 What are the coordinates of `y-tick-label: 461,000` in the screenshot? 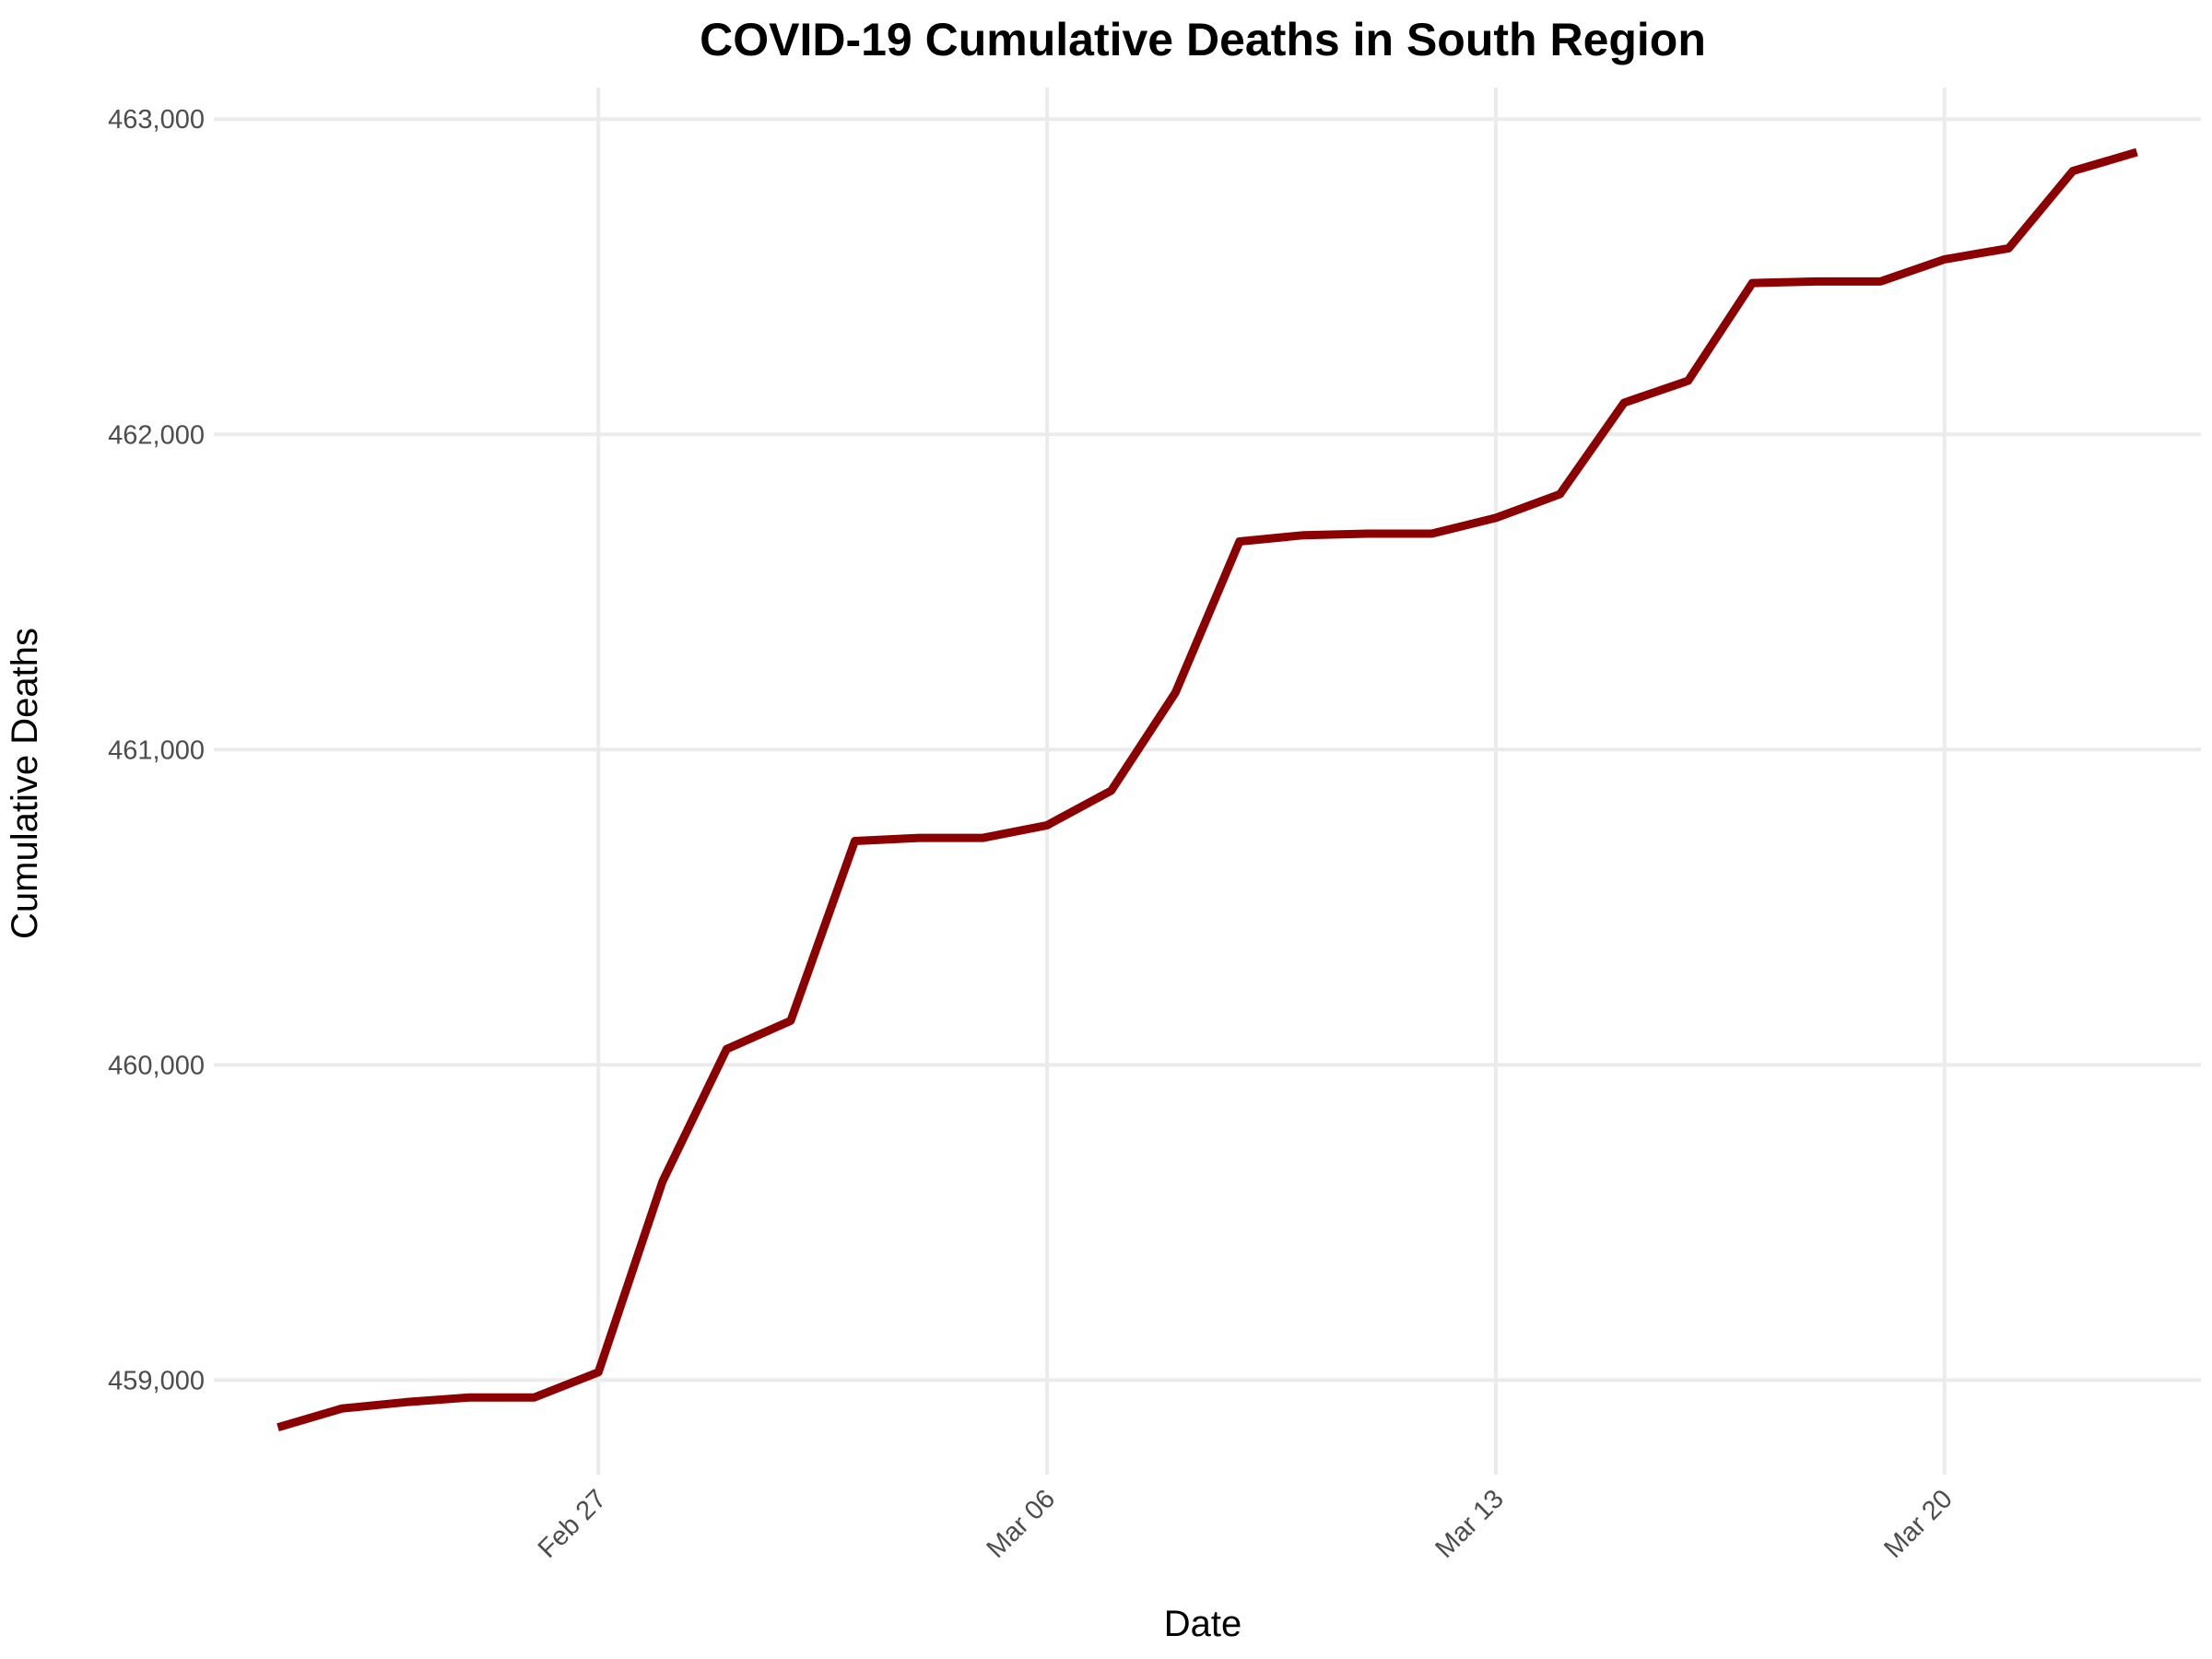 It's located at (156, 750).